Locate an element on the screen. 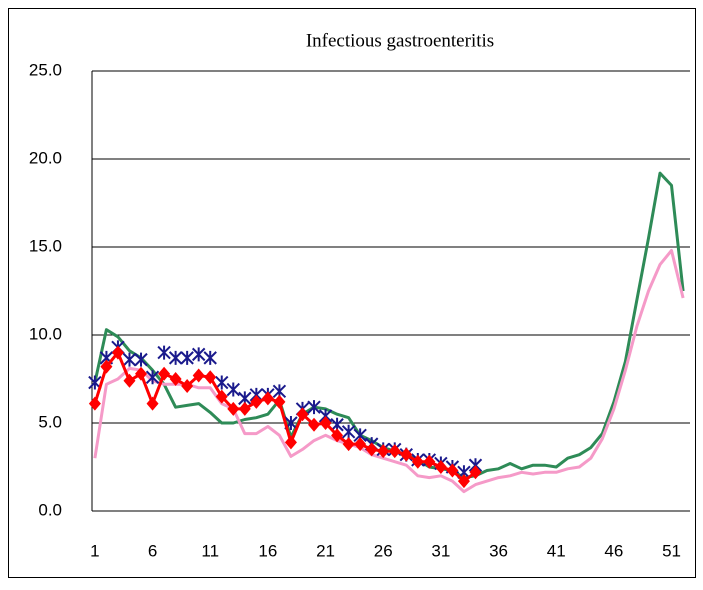 The width and height of the screenshot is (703, 590). x-tick-label: 46 is located at coordinates (613, 550).